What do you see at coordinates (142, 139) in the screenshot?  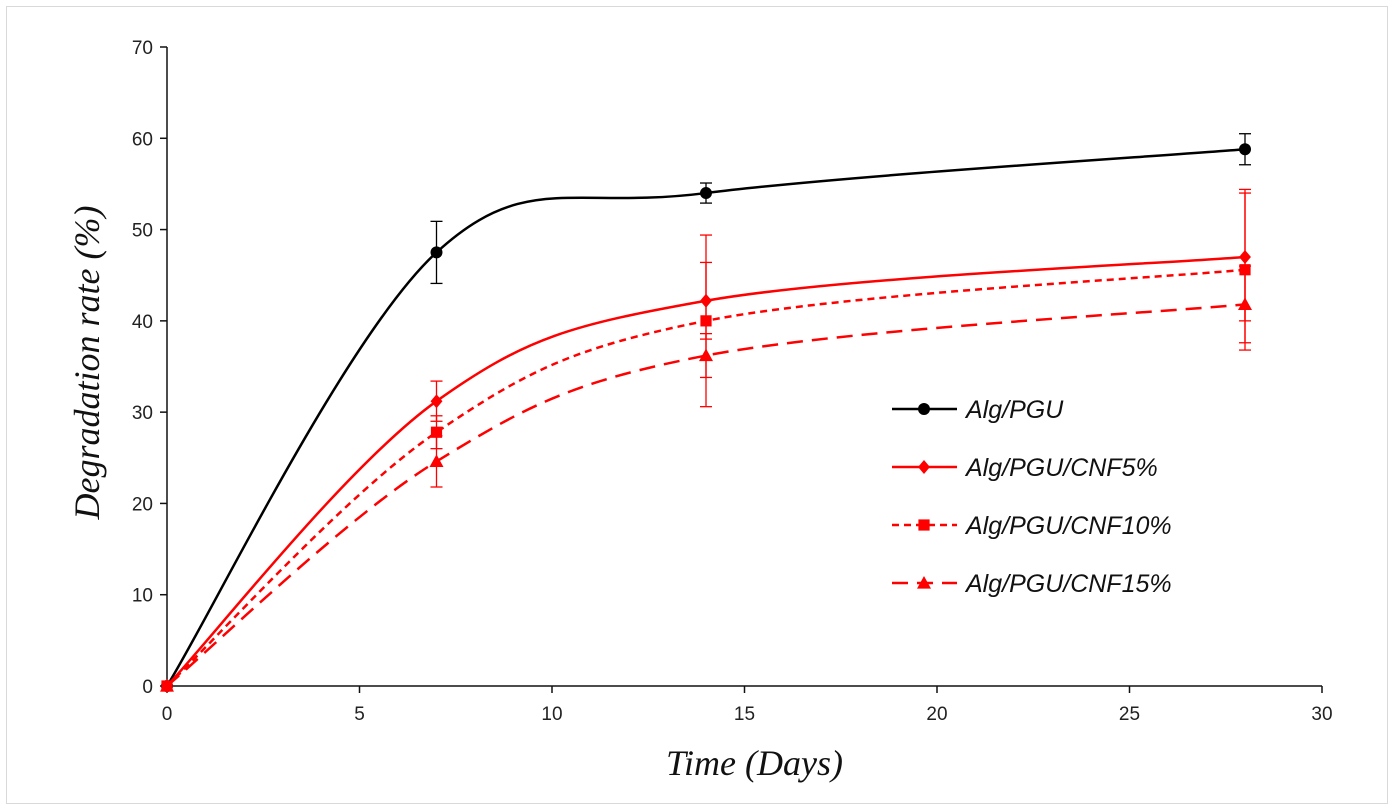 I see `y-tick-label: 60` at bounding box center [142, 139].